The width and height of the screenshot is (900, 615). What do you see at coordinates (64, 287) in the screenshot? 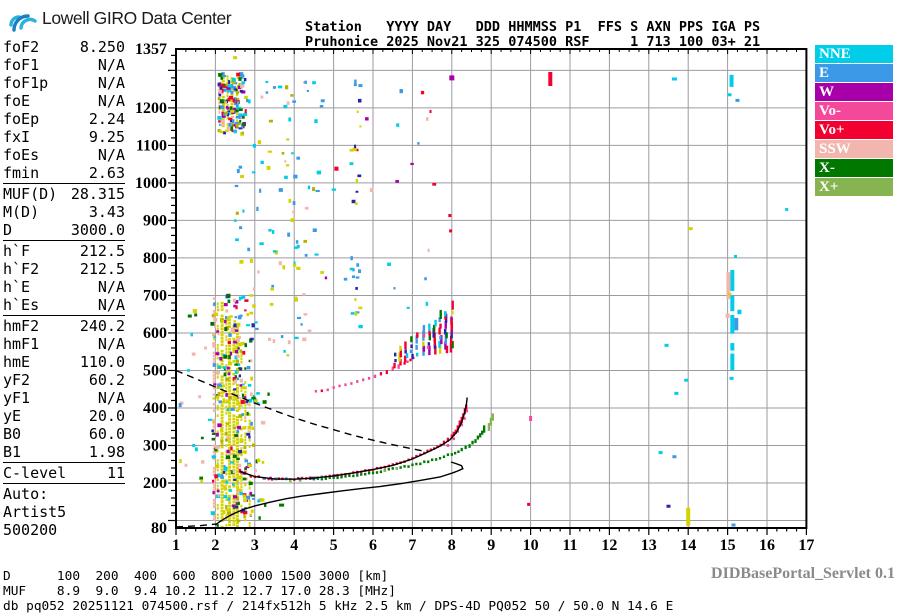
I see `param-row-he: h`E N/A` at bounding box center [64, 287].